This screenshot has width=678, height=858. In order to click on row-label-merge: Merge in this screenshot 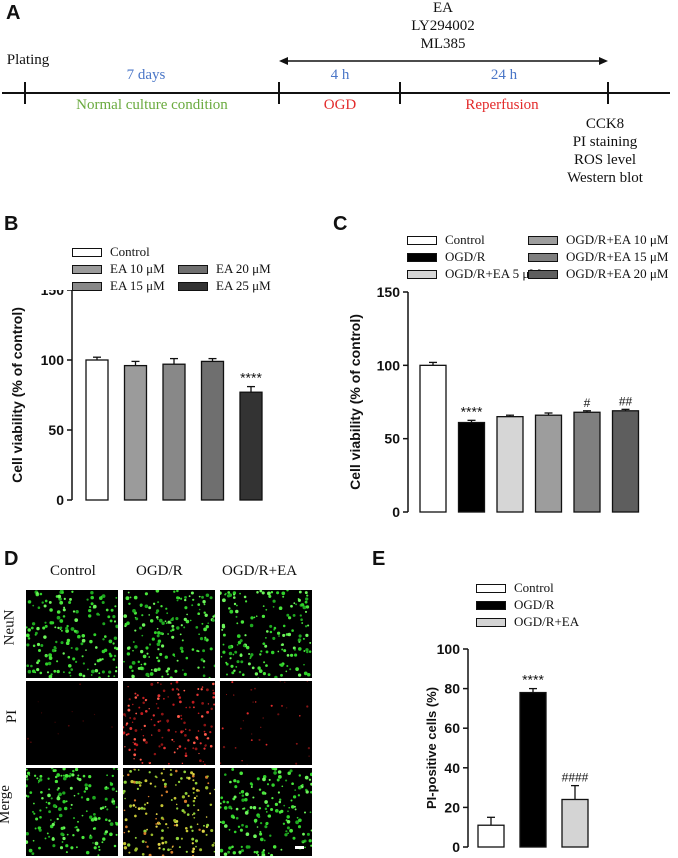, I will do `click(6, 804)`.